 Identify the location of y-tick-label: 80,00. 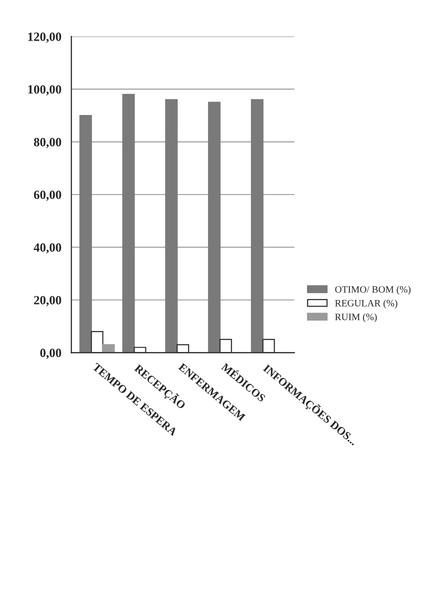
(48, 143).